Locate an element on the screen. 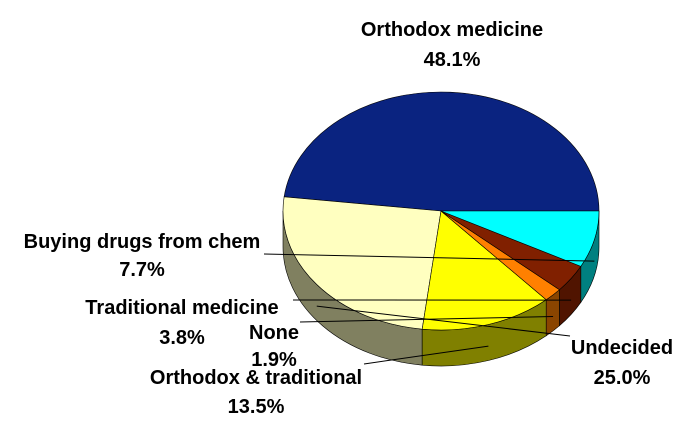 The height and width of the screenshot is (432, 700). pie-slice-buying-drugs-from-chem is located at coordinates (520, 238).